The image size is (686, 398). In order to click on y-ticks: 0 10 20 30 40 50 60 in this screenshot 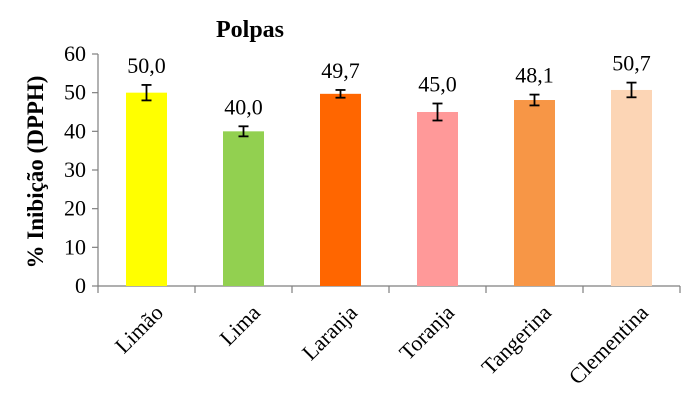, I will do `click(81, 169)`.